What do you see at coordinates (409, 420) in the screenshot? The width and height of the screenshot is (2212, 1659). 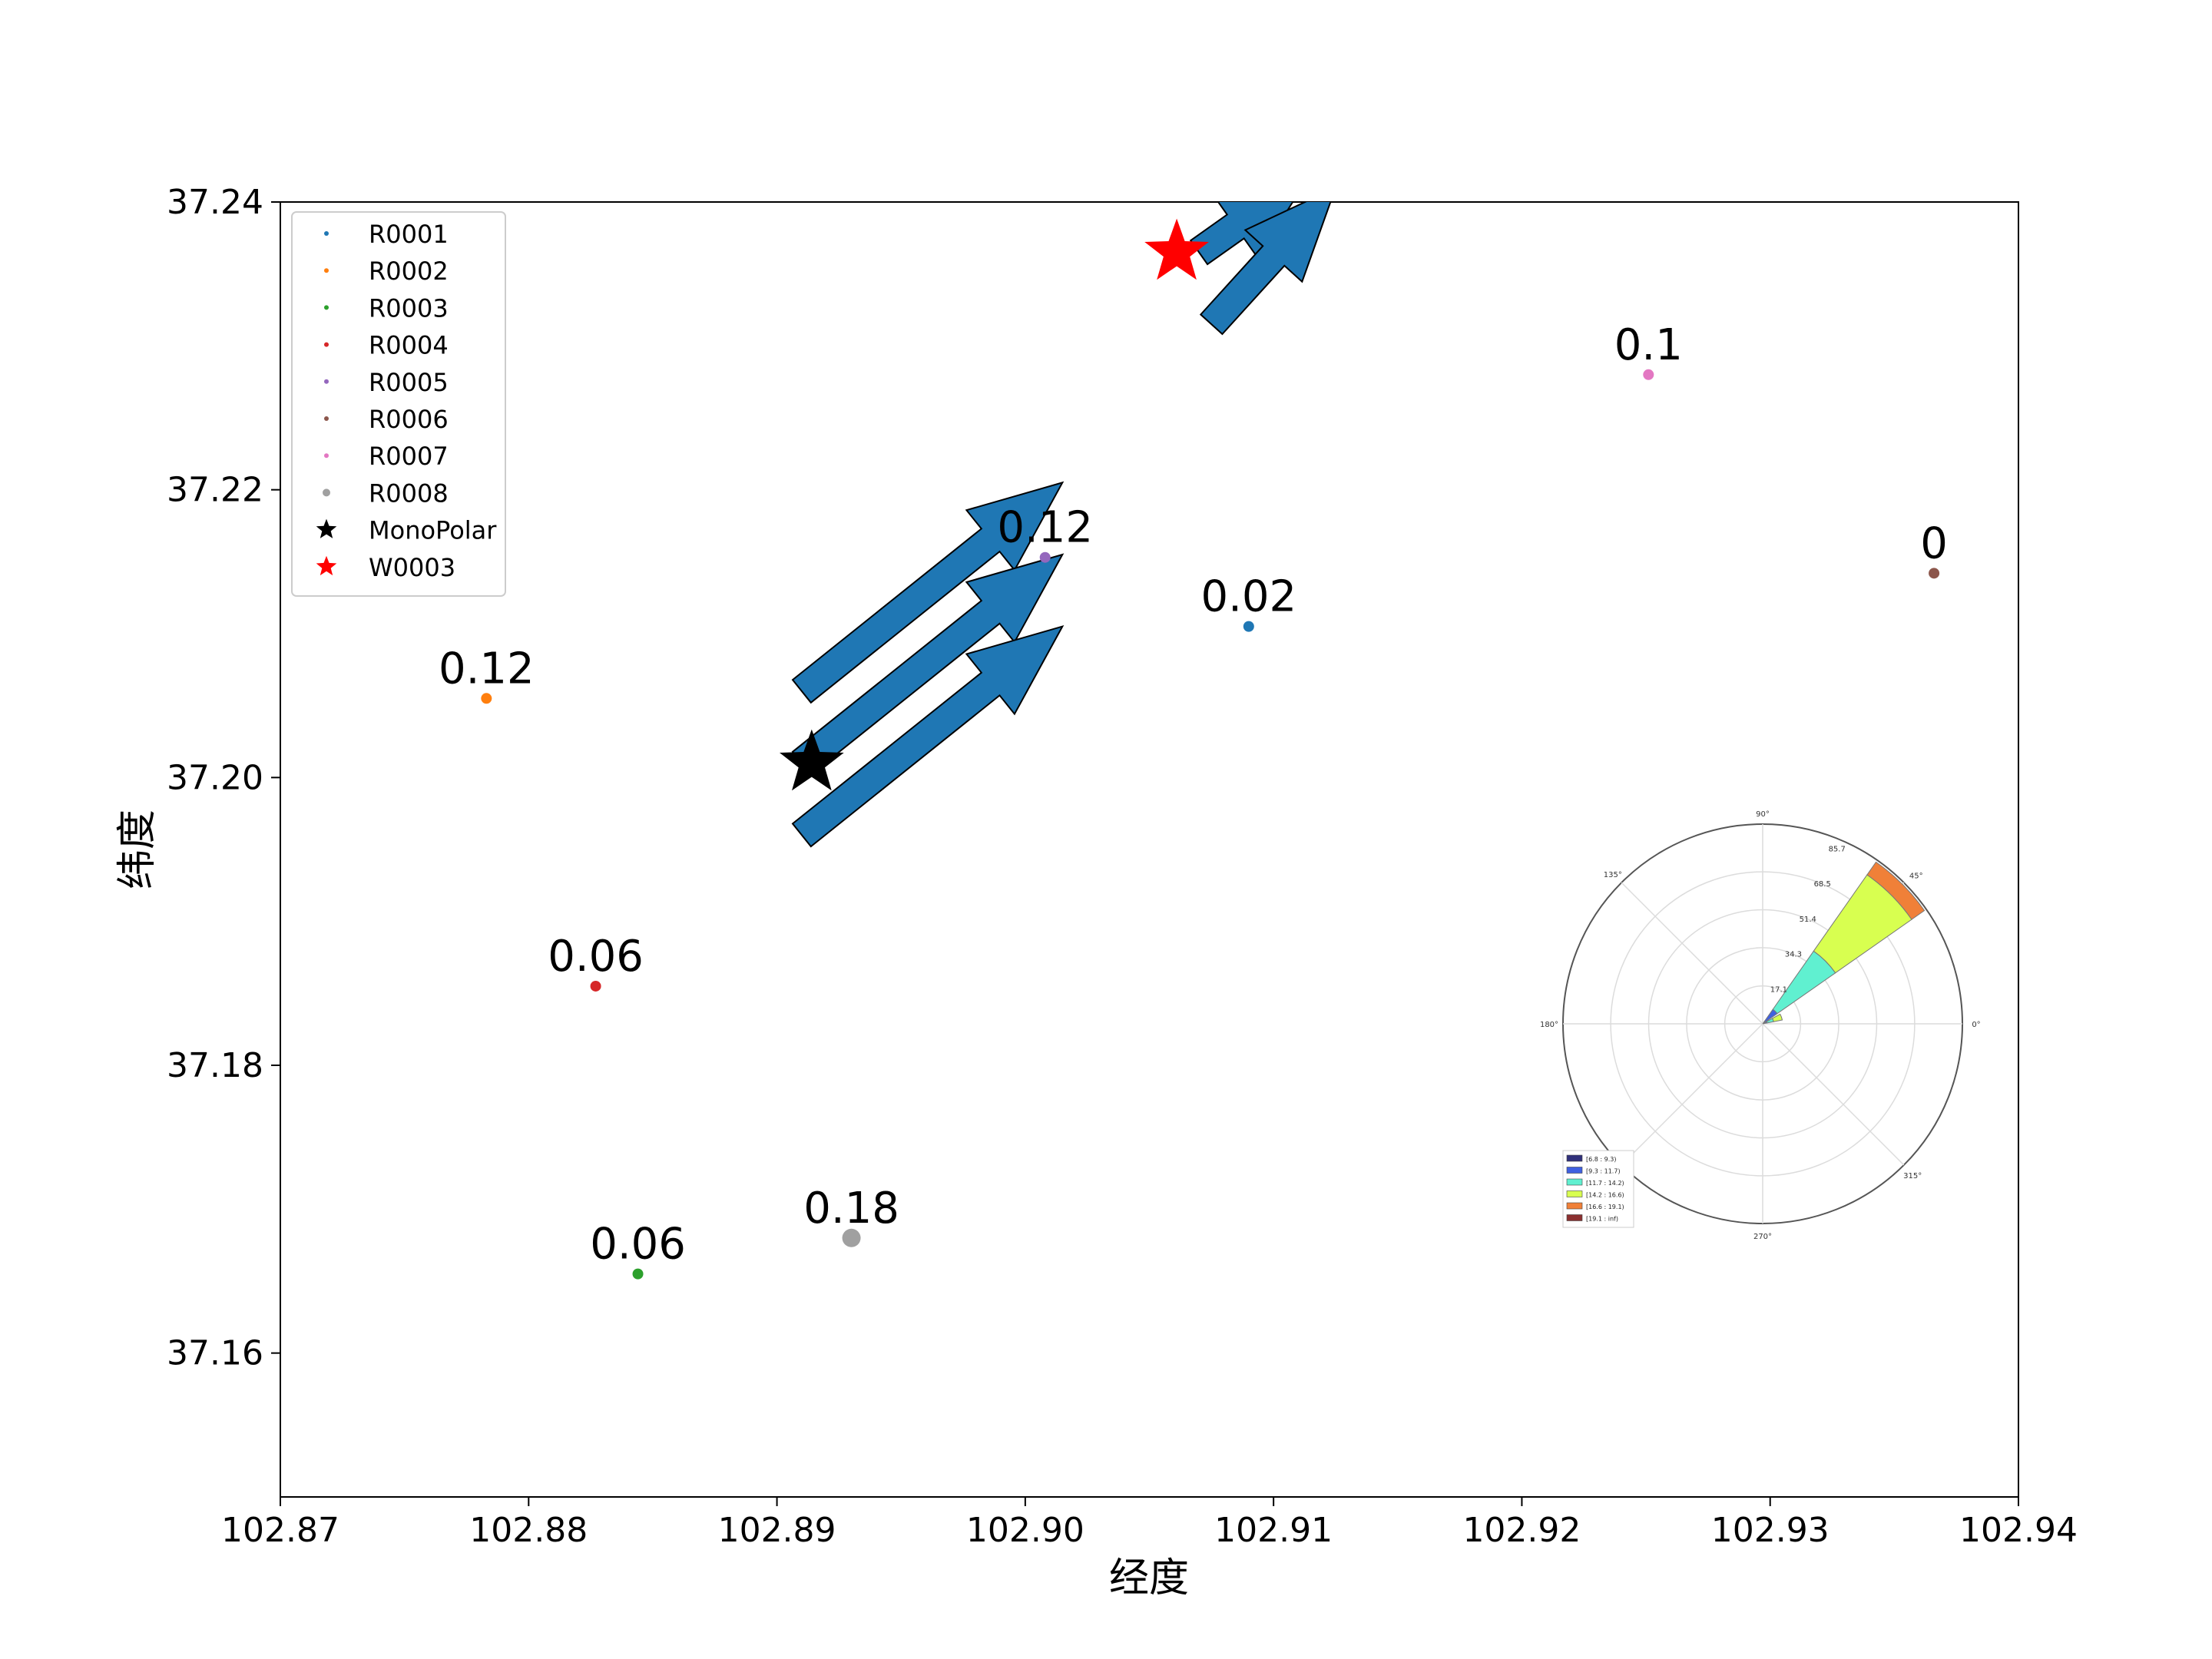 I see `legend-label-r0006: R0006` at bounding box center [409, 420].